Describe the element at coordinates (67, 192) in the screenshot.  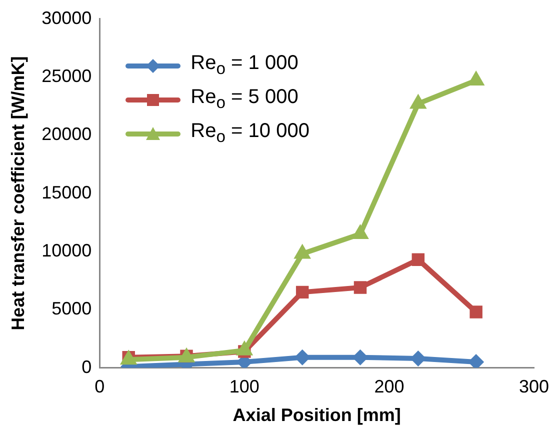
I see `y-tick-label: 15000` at that location.